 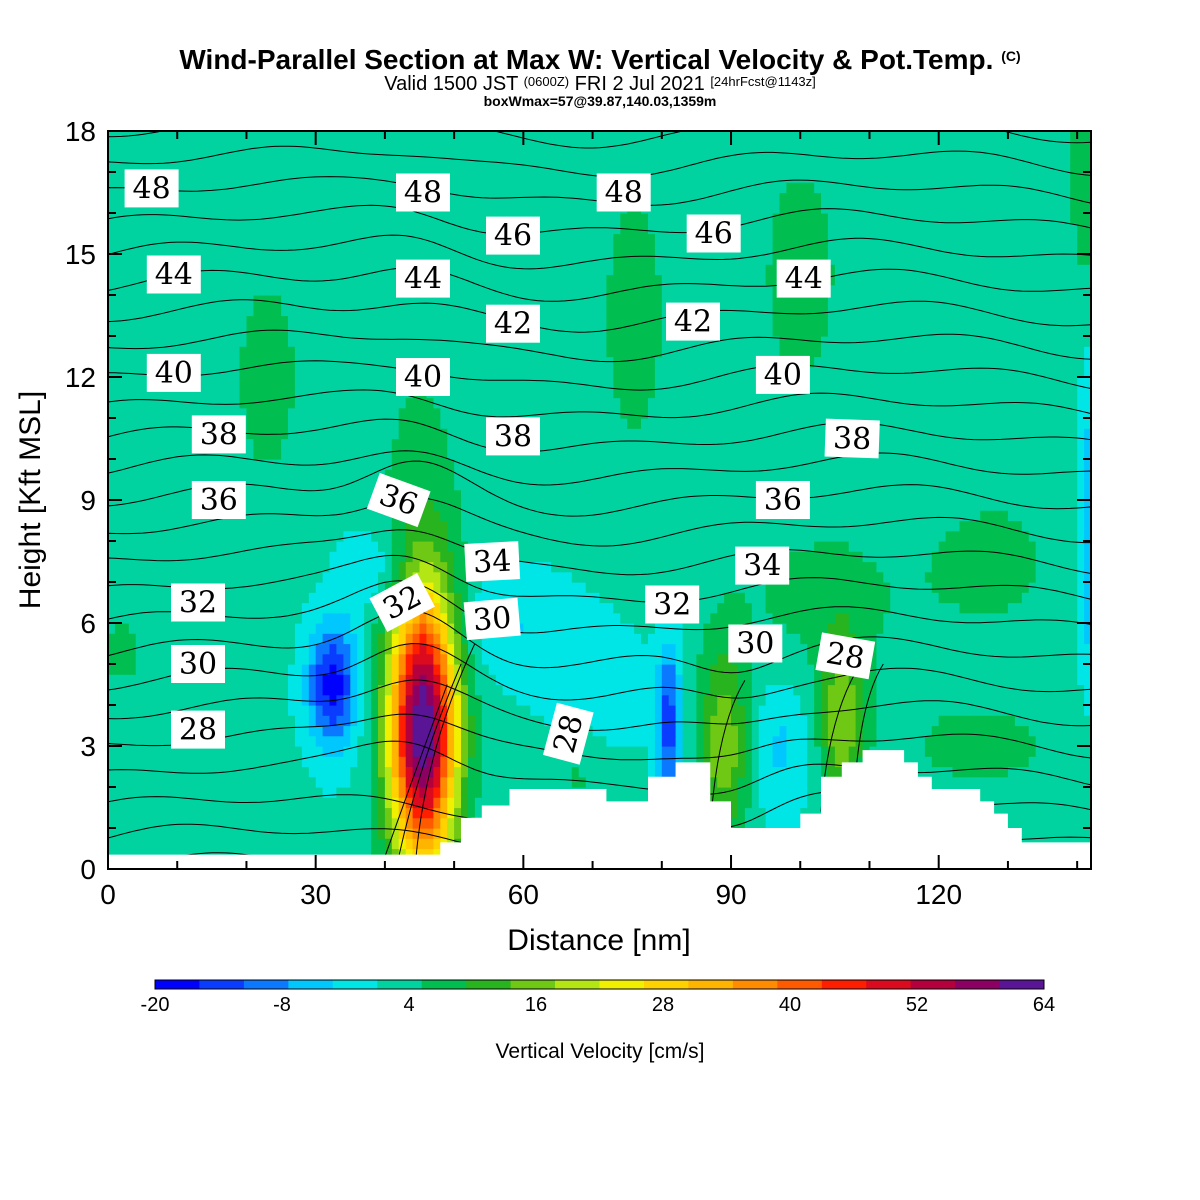 What do you see at coordinates (492, 619) in the screenshot?
I see `theta-label: 30` at bounding box center [492, 619].